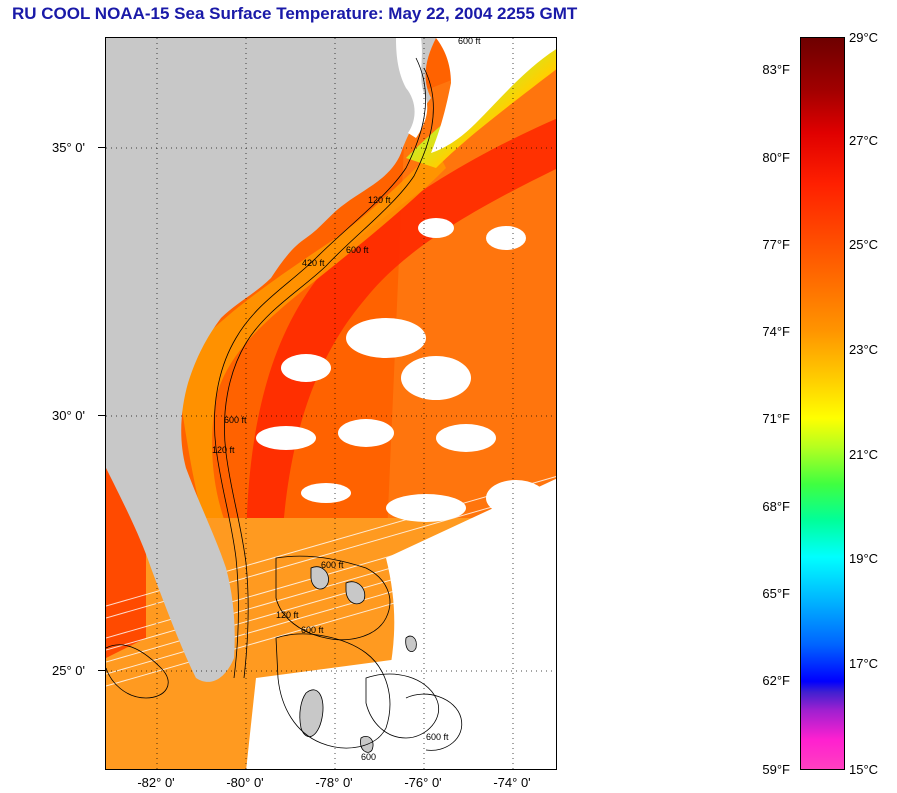  What do you see at coordinates (512, 782) in the screenshot?
I see `lon-label-74: -74° 0'` at bounding box center [512, 782].